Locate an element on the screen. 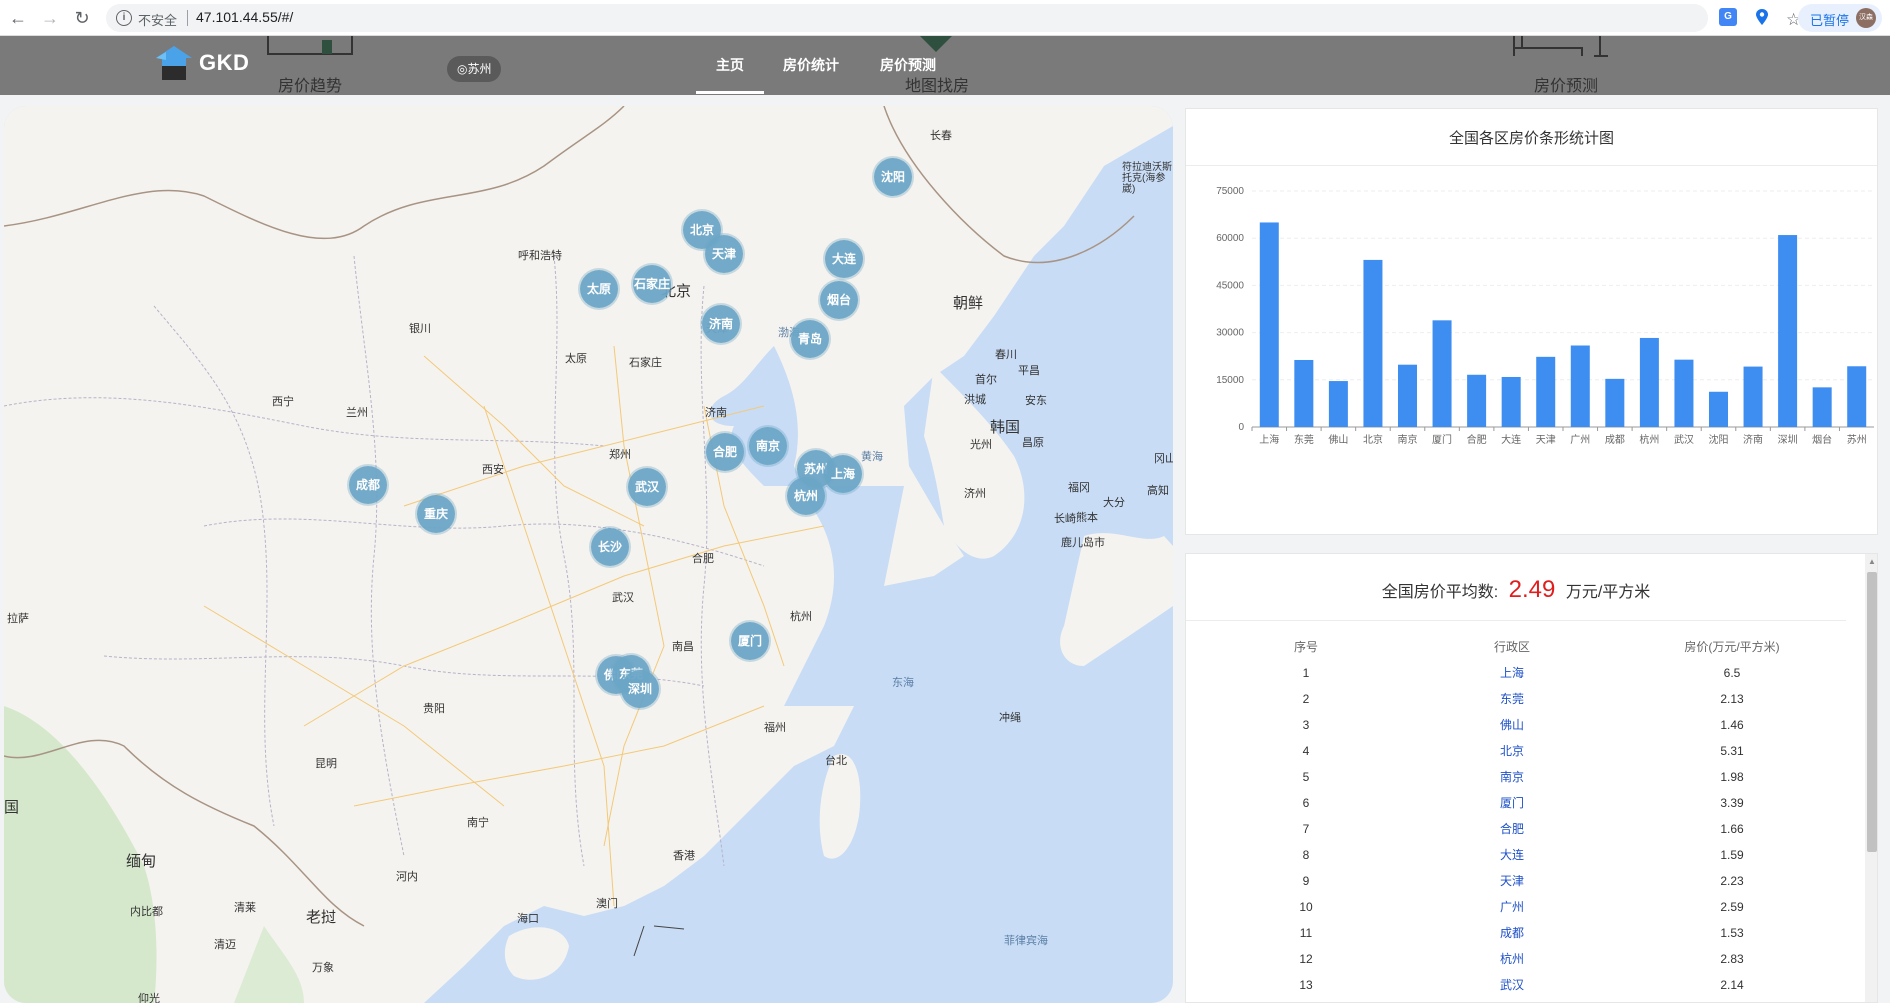 Image resolution: width=1890 pixels, height=1003 pixels. back-arrow-icon: ← is located at coordinates (18, 18).